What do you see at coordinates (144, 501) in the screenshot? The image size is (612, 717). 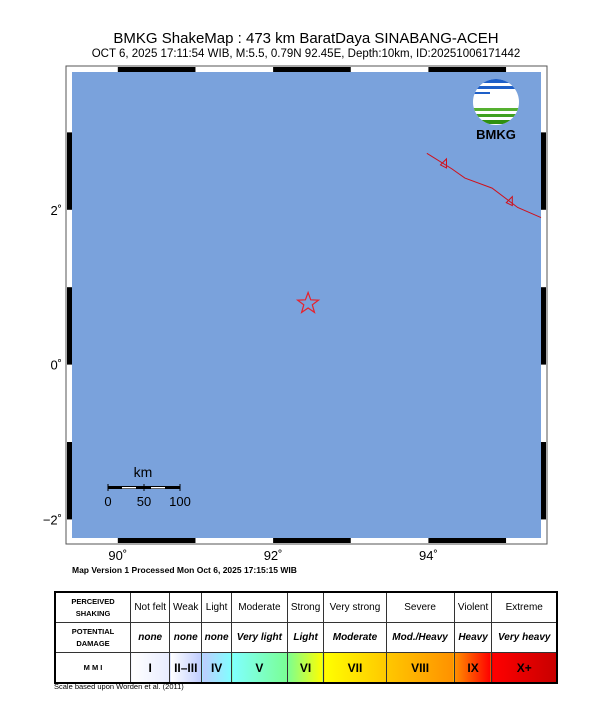 I see `scale-label: 50` at bounding box center [144, 501].